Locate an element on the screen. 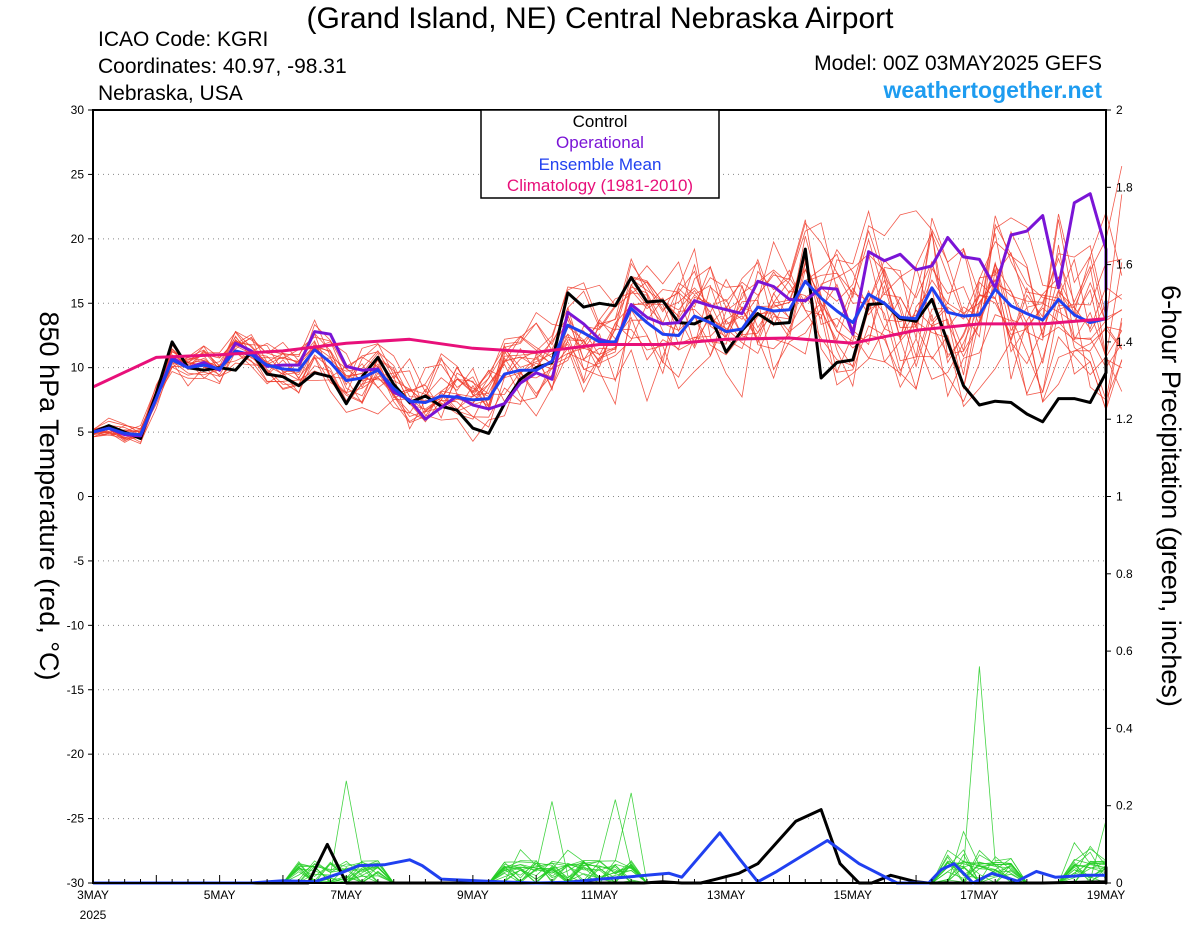 Image resolution: width=1200 pixels, height=927 pixels. y-tick-label: 5 is located at coordinates (80, 432).